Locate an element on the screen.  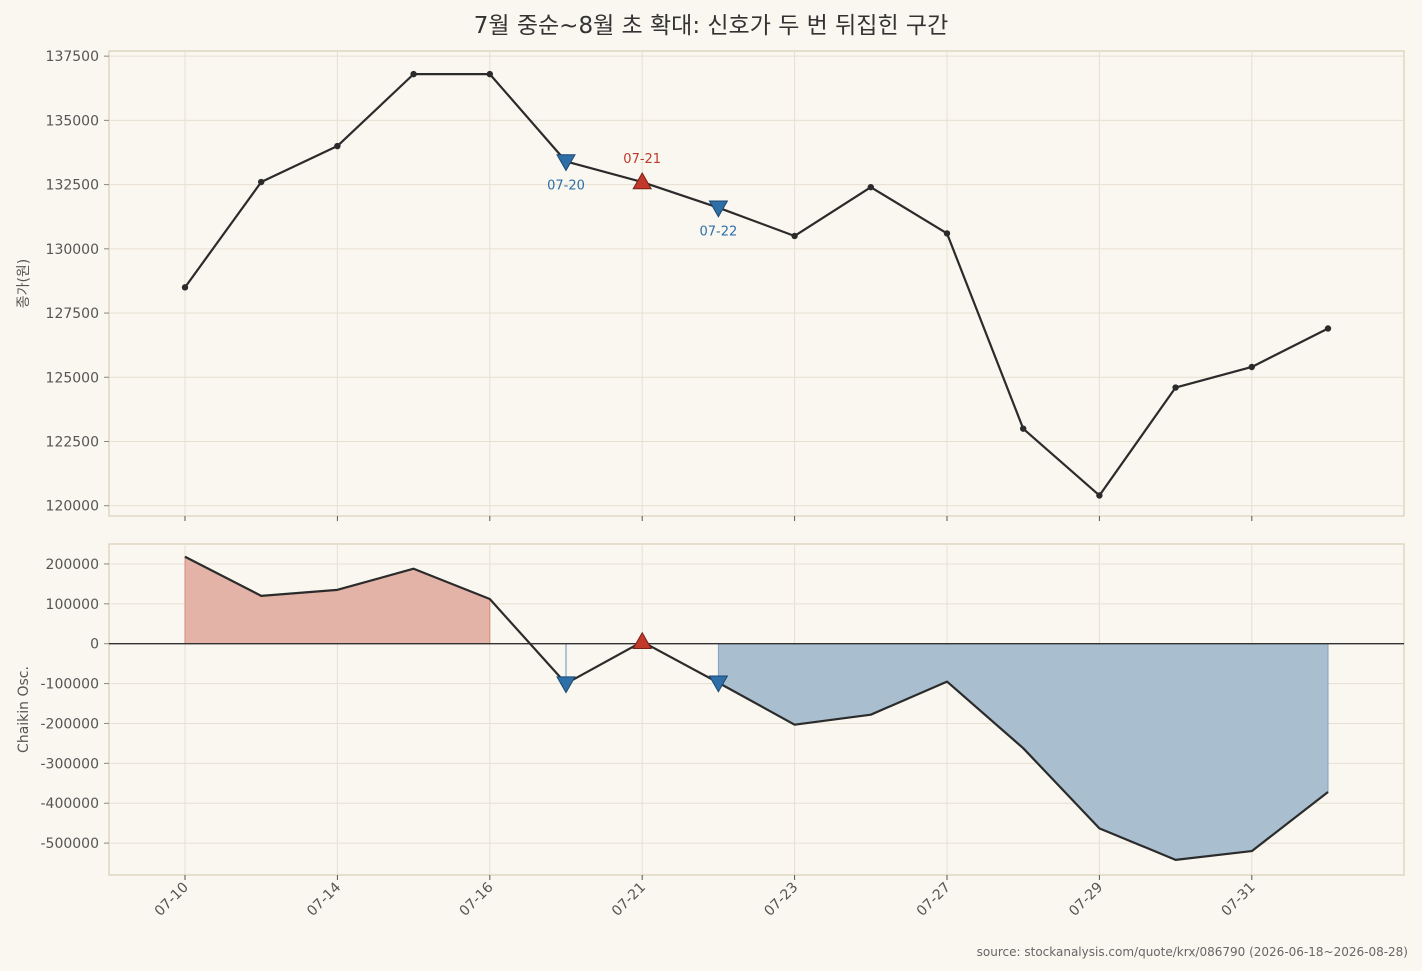
xtick-label-07-27: 07-27 is located at coordinates (934, 900).